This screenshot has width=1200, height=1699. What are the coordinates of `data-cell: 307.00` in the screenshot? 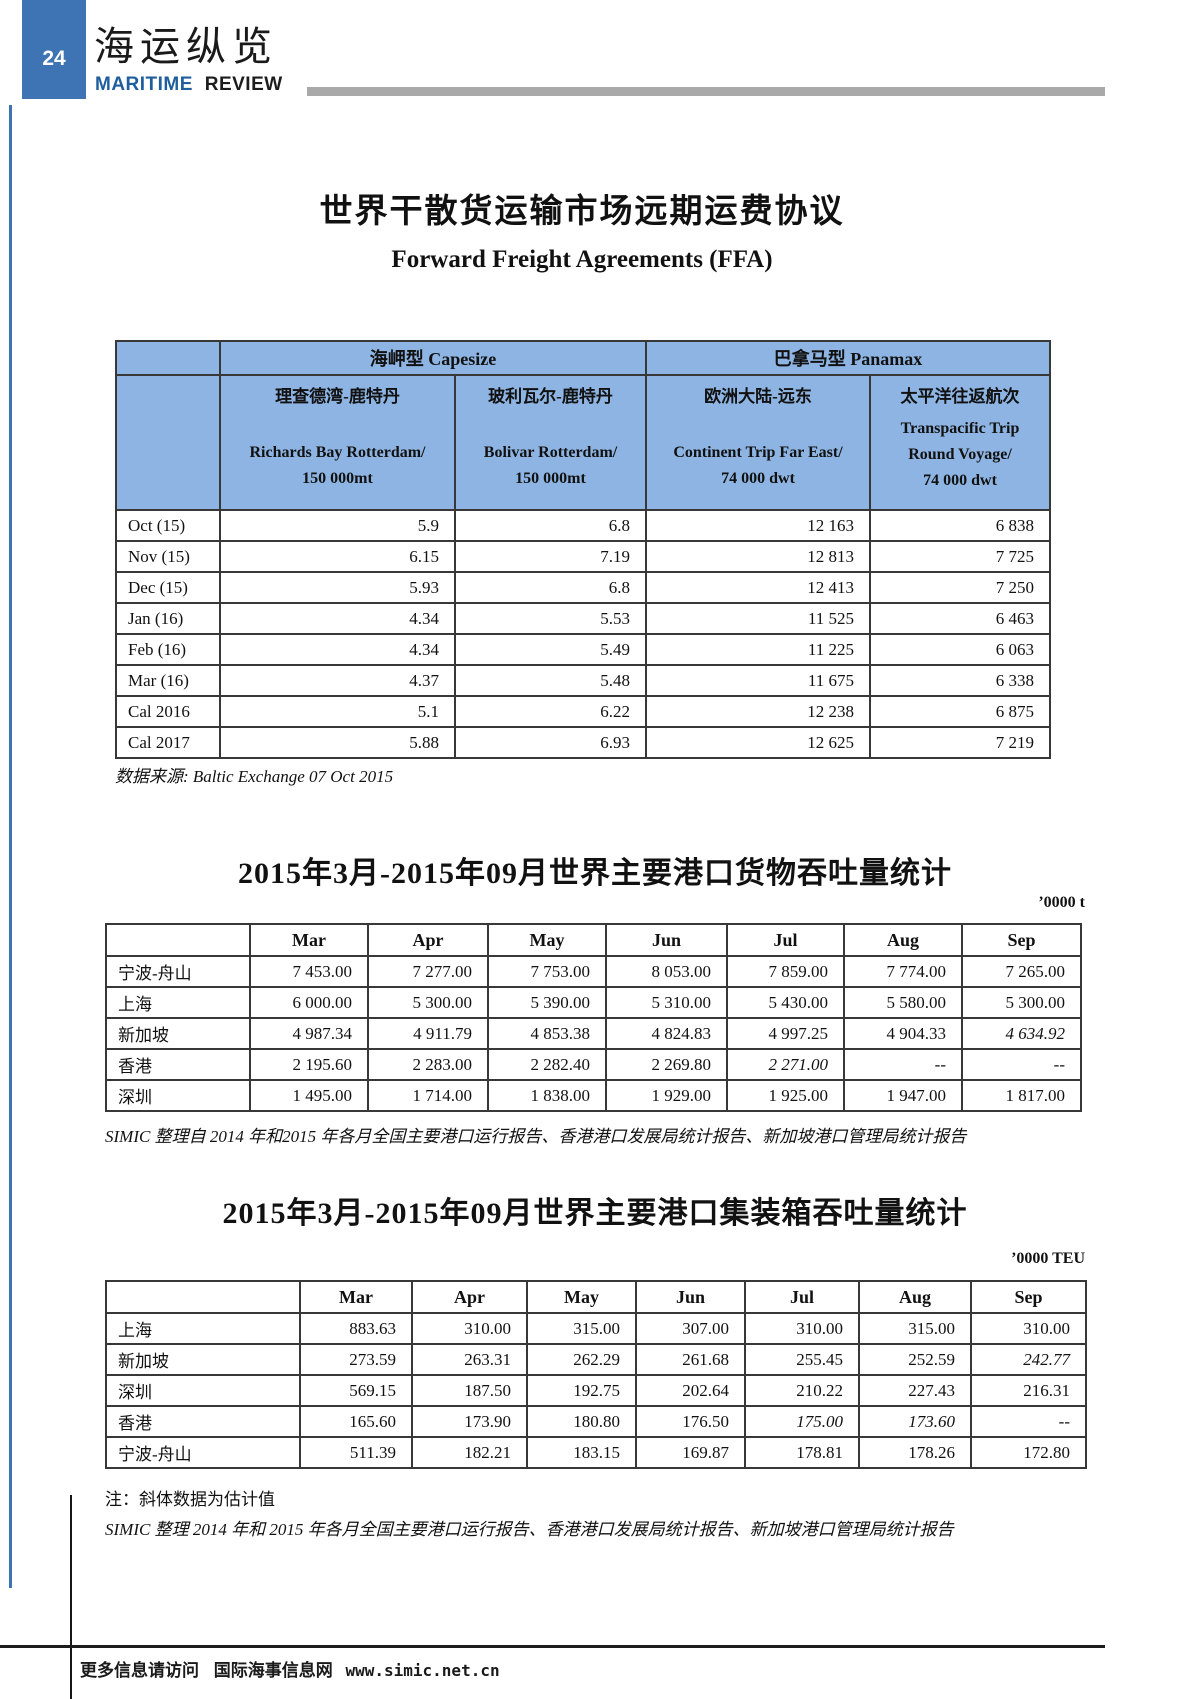 It's located at (690, 1328).